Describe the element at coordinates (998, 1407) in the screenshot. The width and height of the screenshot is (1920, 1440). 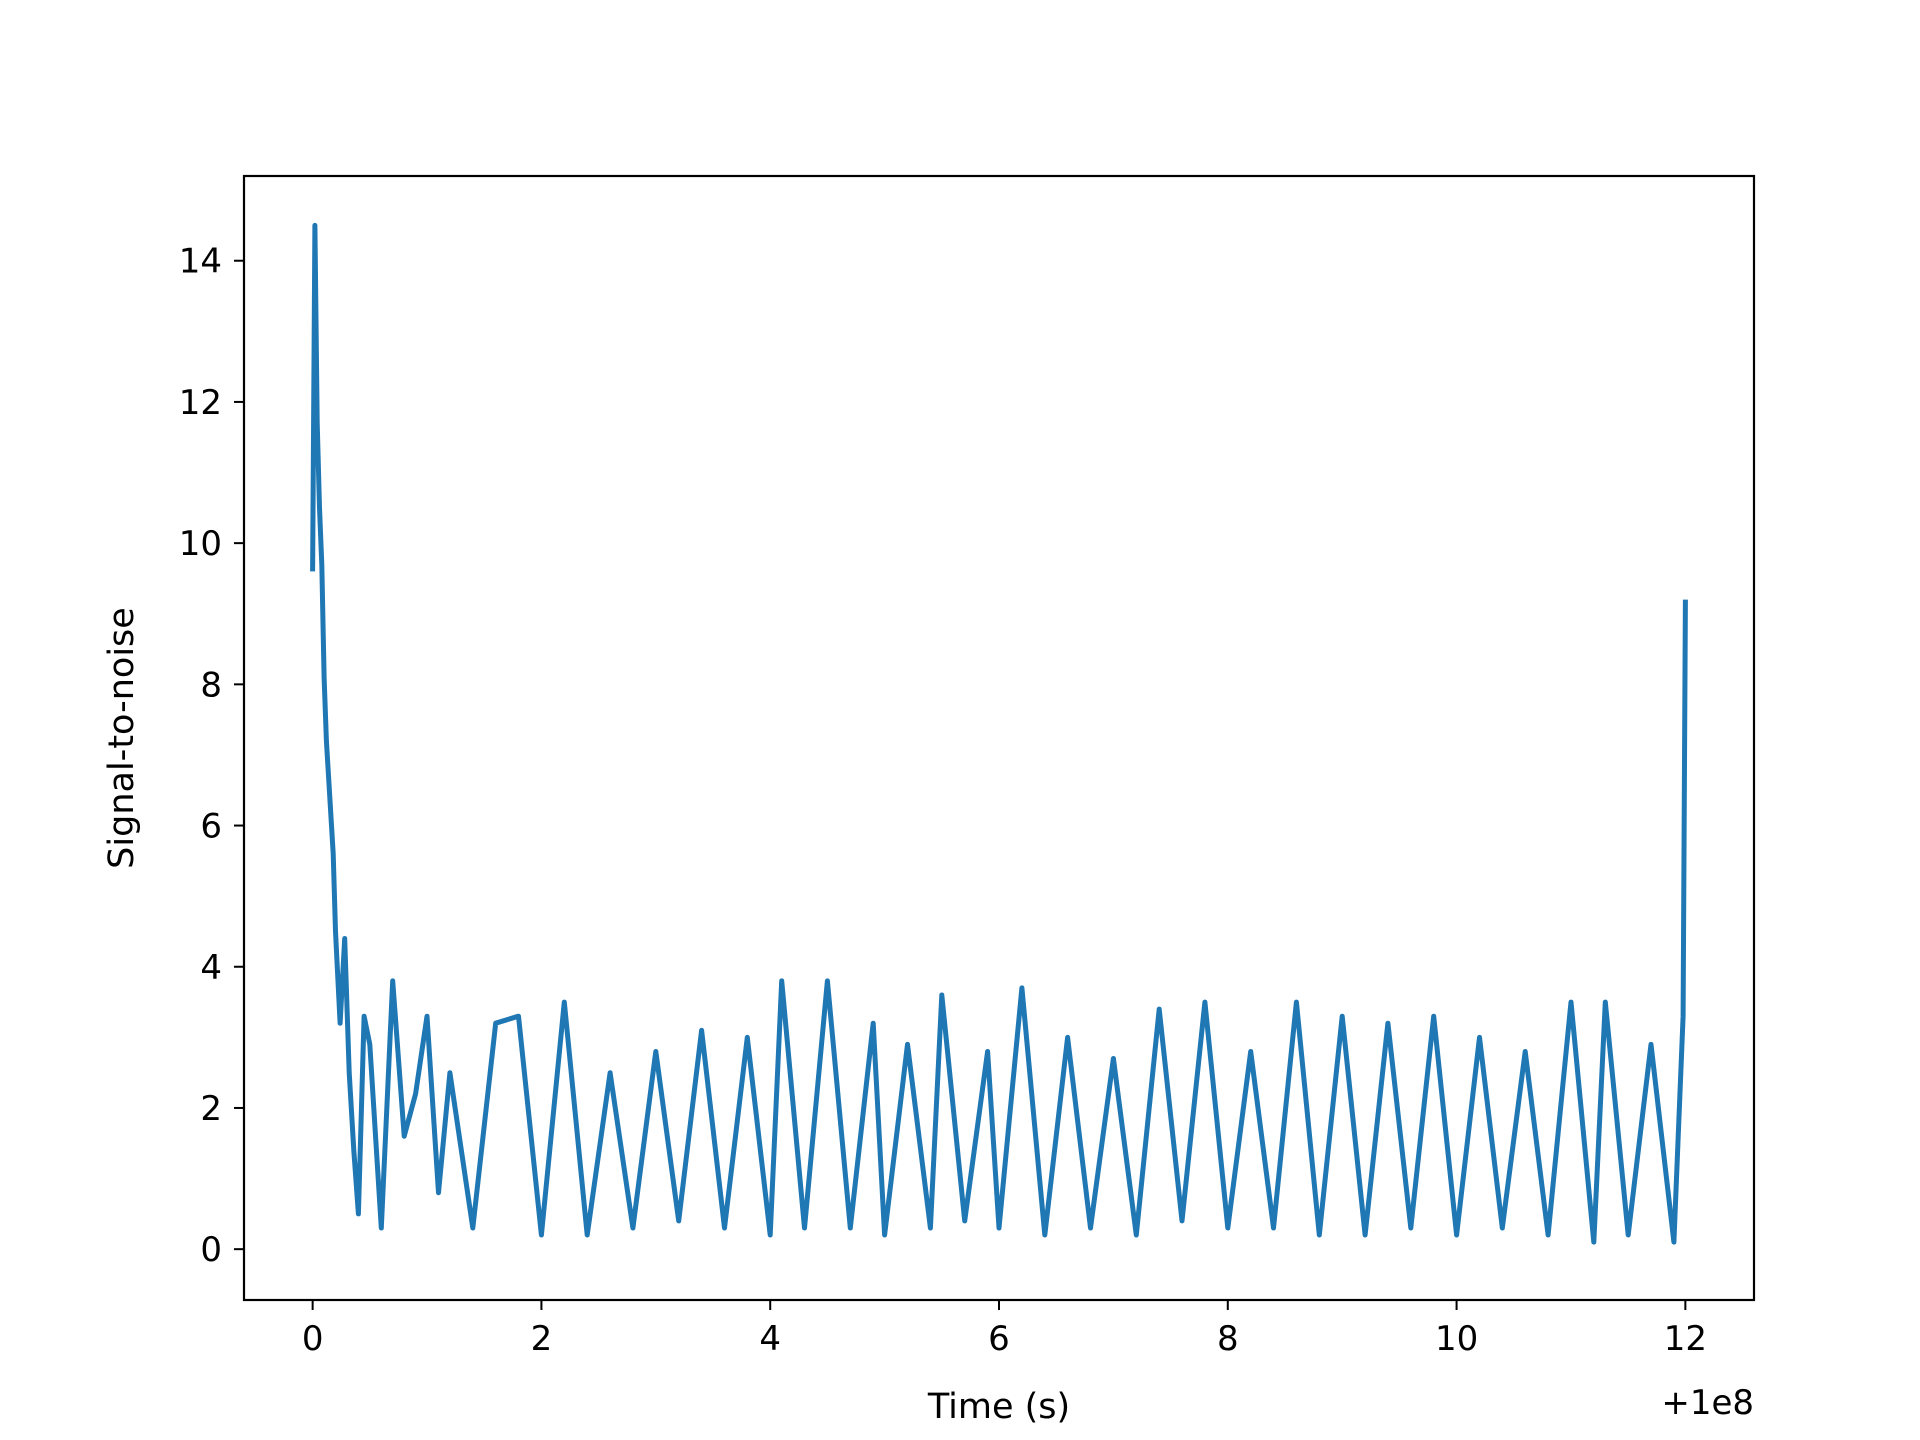
I see `x-axis-label: Time (s)` at that location.